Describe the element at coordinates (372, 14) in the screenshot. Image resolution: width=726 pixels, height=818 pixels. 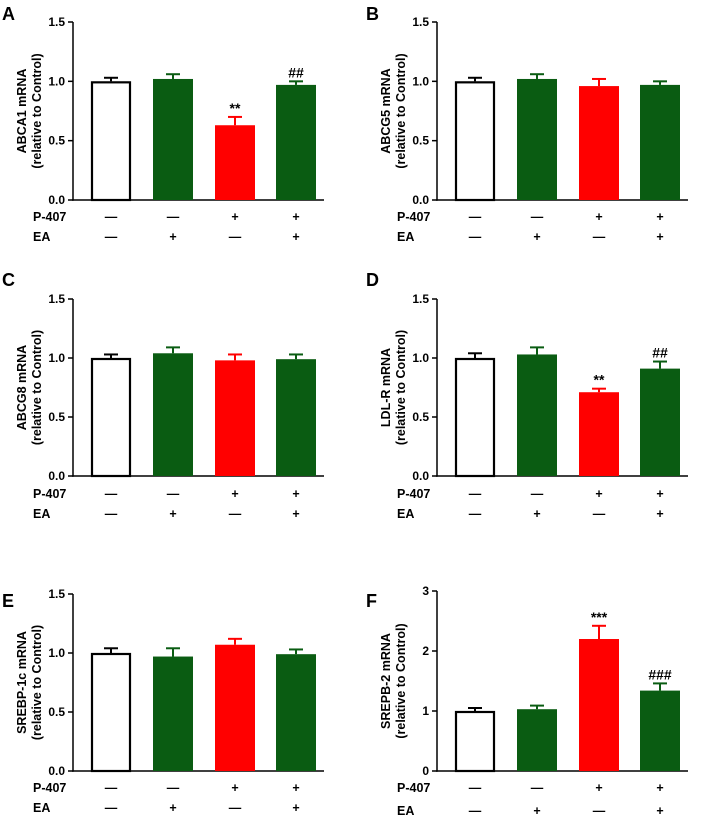
I see `panel-letter: B` at that location.